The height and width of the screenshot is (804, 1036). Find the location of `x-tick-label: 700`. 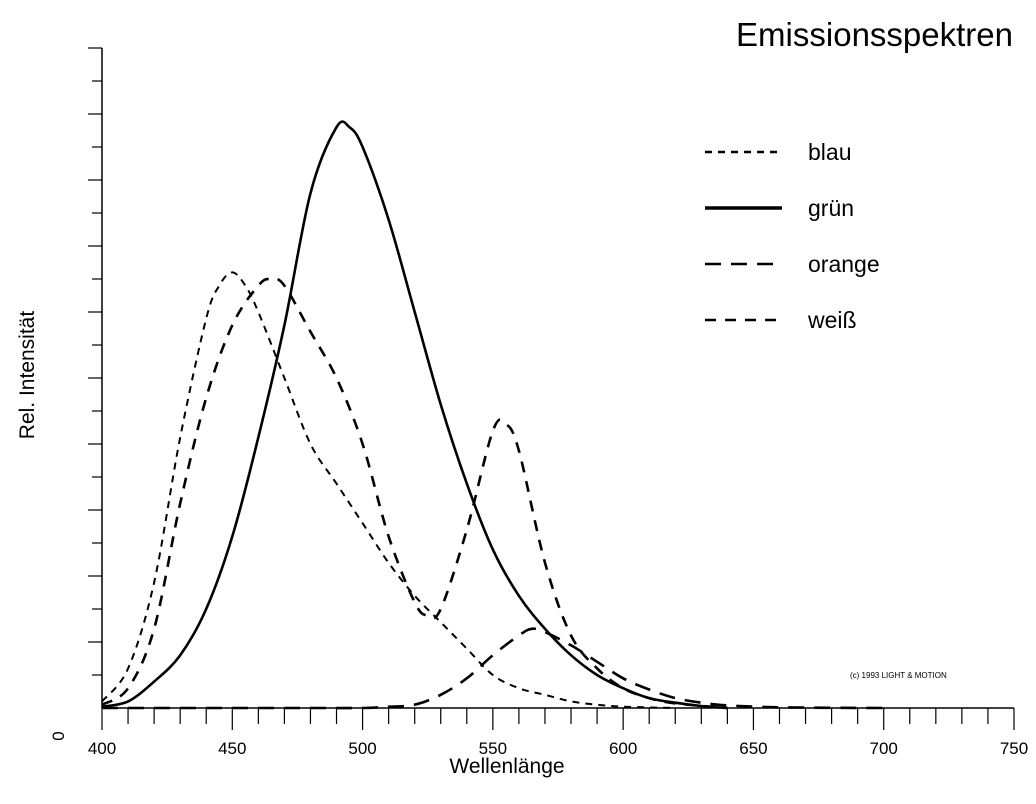

x-tick-label: 700 is located at coordinates (884, 748).